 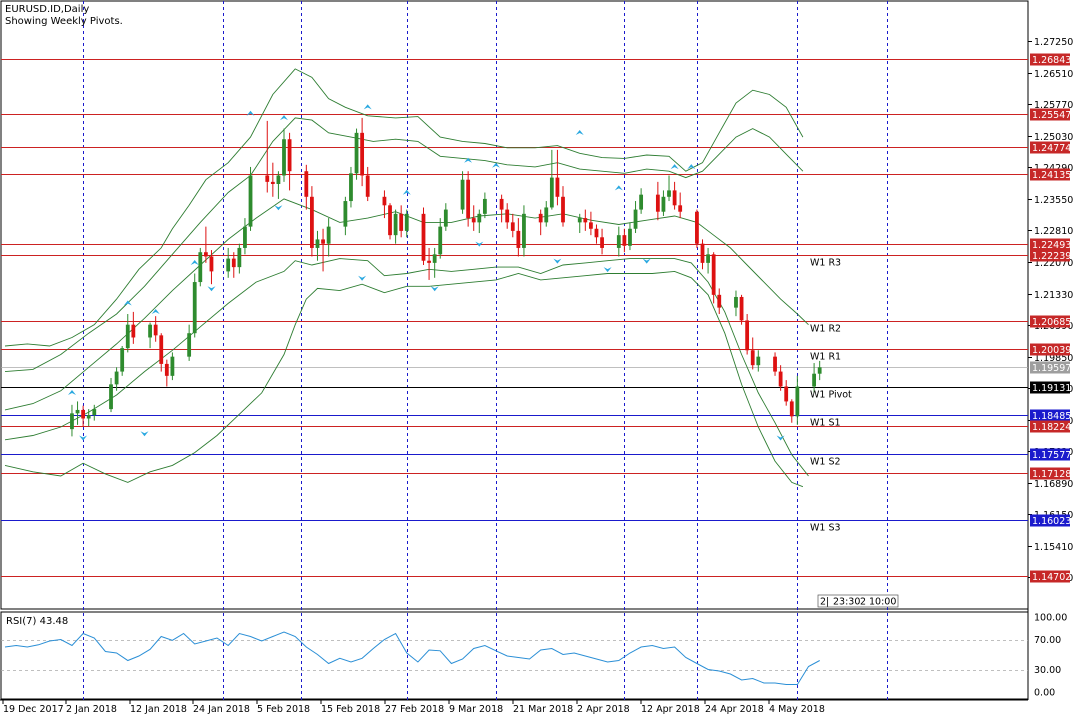 What do you see at coordinates (858, 601) in the screenshot?
I see `time-box: 2| 23:30 2 10:00` at bounding box center [858, 601].